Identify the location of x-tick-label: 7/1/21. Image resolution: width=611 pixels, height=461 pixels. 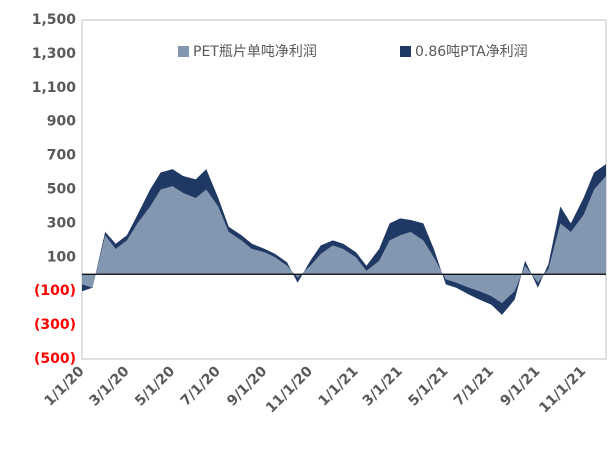
(474, 386).